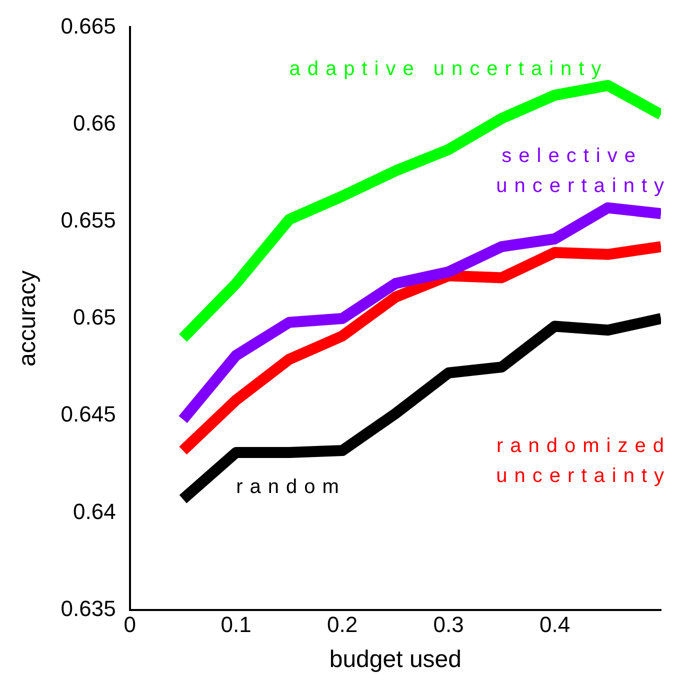 This screenshot has width=673, height=684. What do you see at coordinates (94, 317) in the screenshot?
I see `y-tick-label: 0.65` at bounding box center [94, 317].